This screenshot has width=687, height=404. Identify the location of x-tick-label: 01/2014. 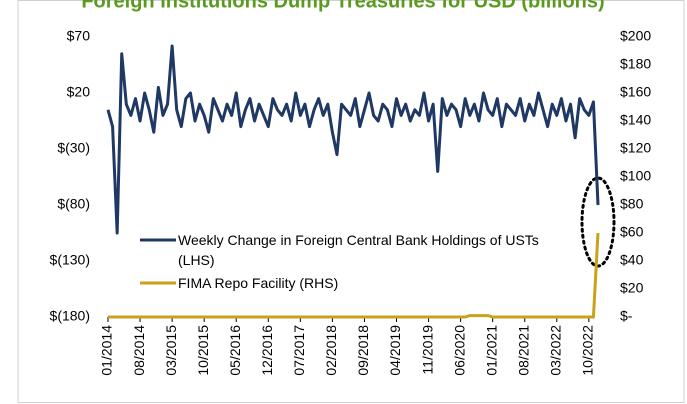
(107, 350).